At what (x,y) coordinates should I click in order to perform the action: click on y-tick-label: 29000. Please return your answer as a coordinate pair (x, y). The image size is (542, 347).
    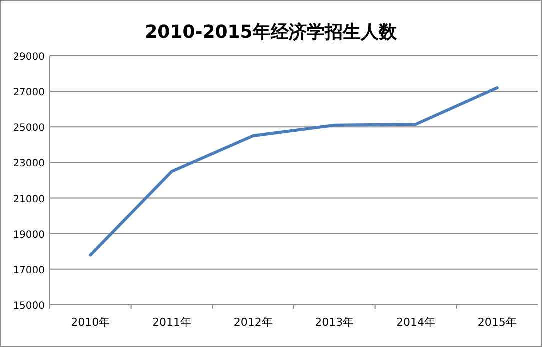
    Looking at the image, I should click on (29, 57).